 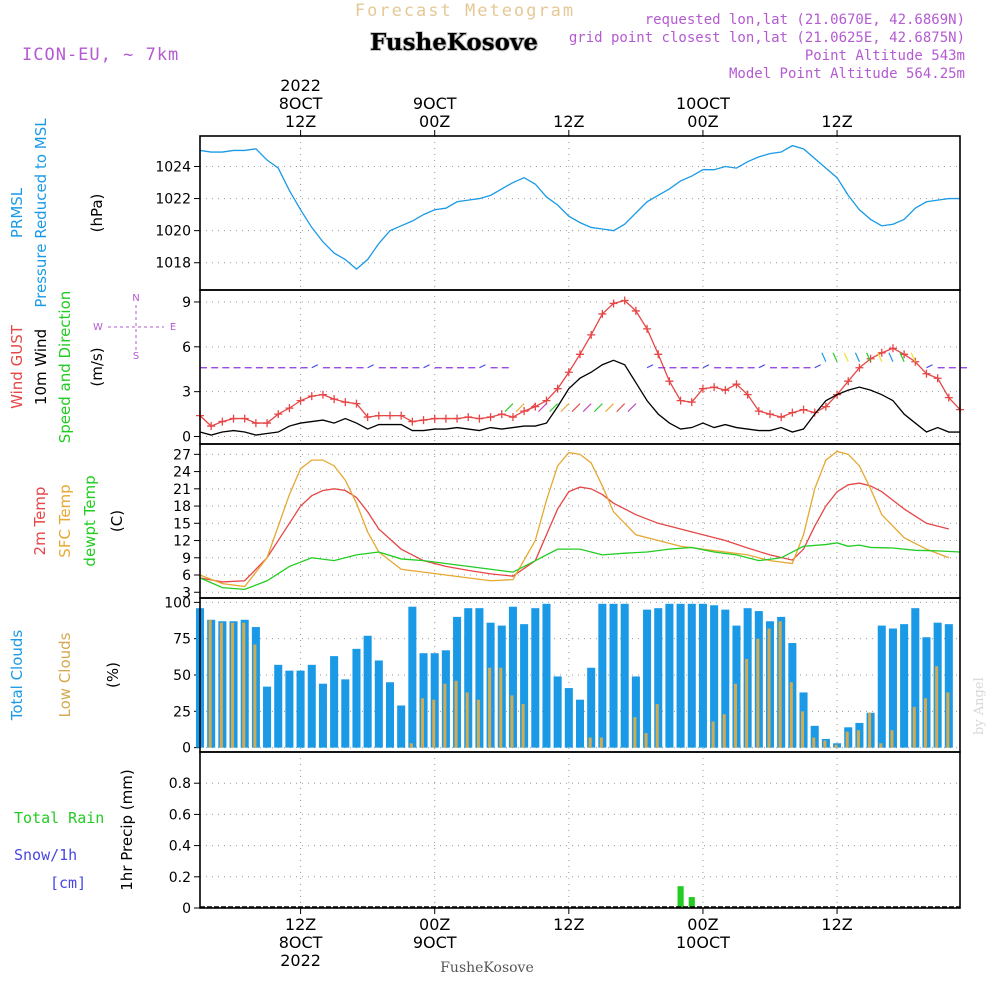 What do you see at coordinates (182, 640) in the screenshot?
I see `y-tick-label: 75` at bounding box center [182, 640].